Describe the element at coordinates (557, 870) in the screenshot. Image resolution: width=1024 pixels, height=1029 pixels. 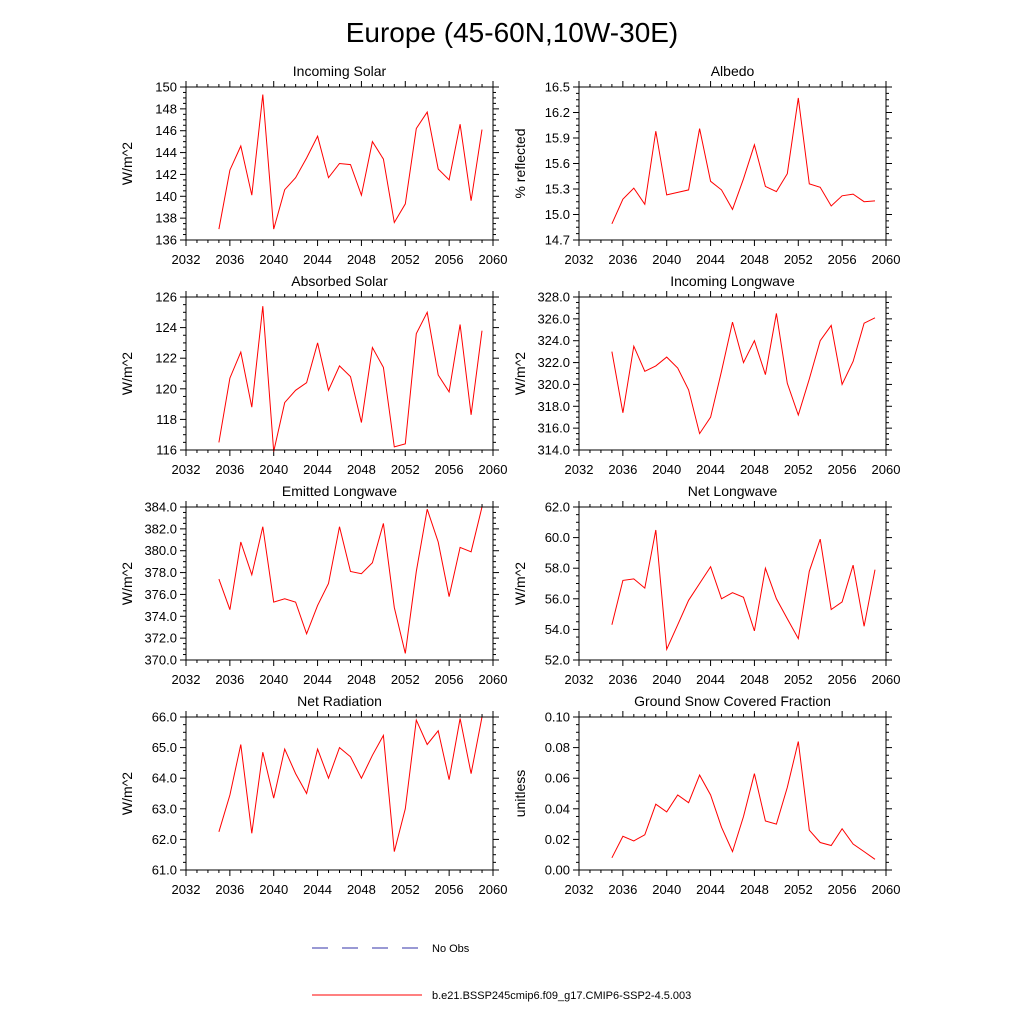
I see `y-tick-label: 0.00` at that location.